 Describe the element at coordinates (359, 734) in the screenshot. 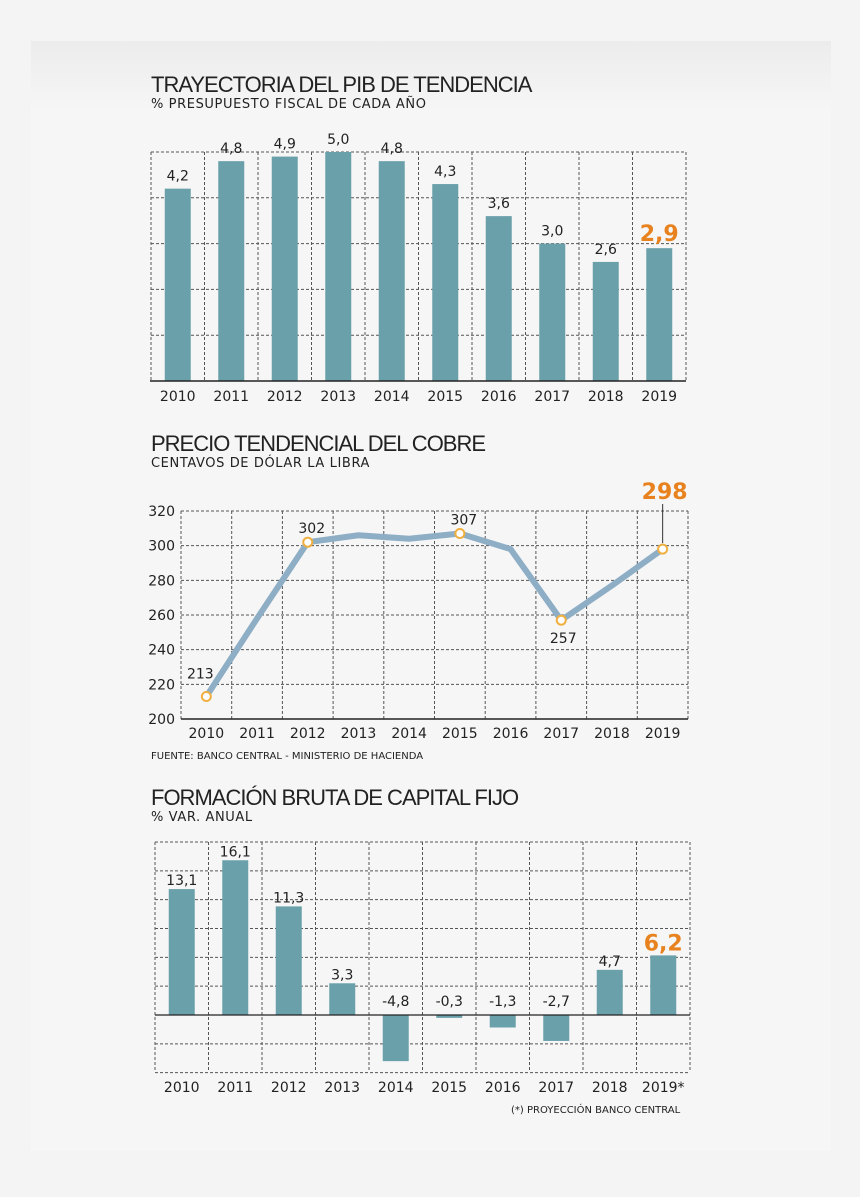

I see `cobre-x-tick: 2013` at that location.